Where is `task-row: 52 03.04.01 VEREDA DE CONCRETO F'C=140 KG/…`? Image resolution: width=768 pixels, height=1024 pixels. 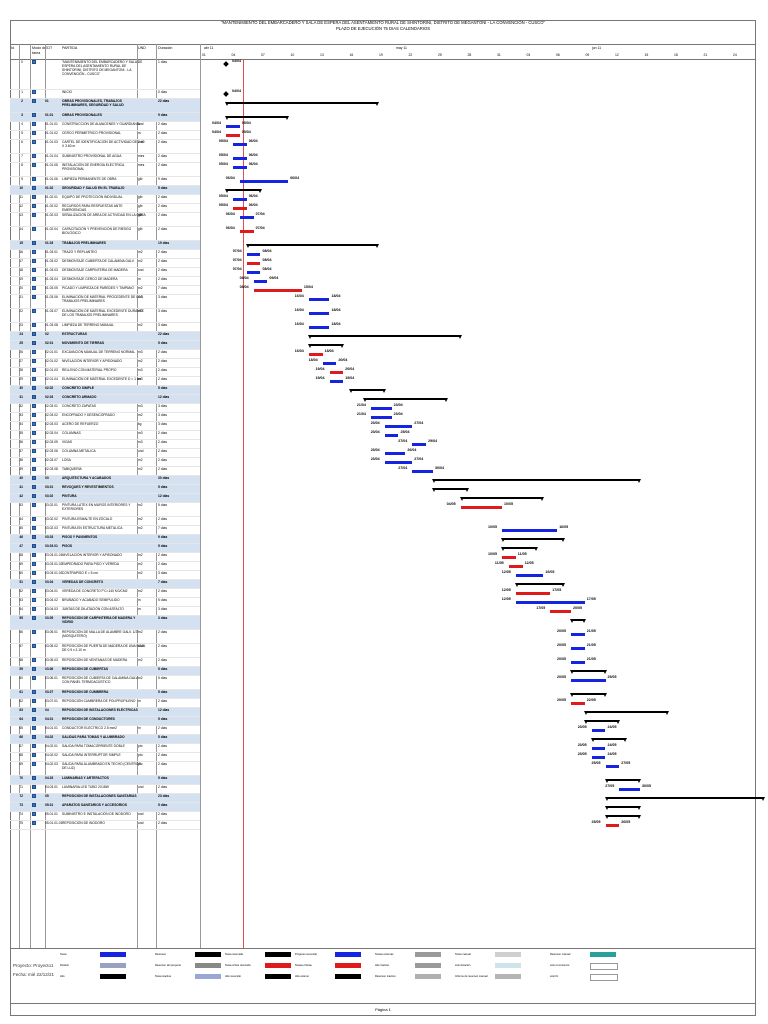
task-row: 52 03.04.01 VEREDA DE CONCRETO F'C=140 KG/… is located at coordinates (105, 593).